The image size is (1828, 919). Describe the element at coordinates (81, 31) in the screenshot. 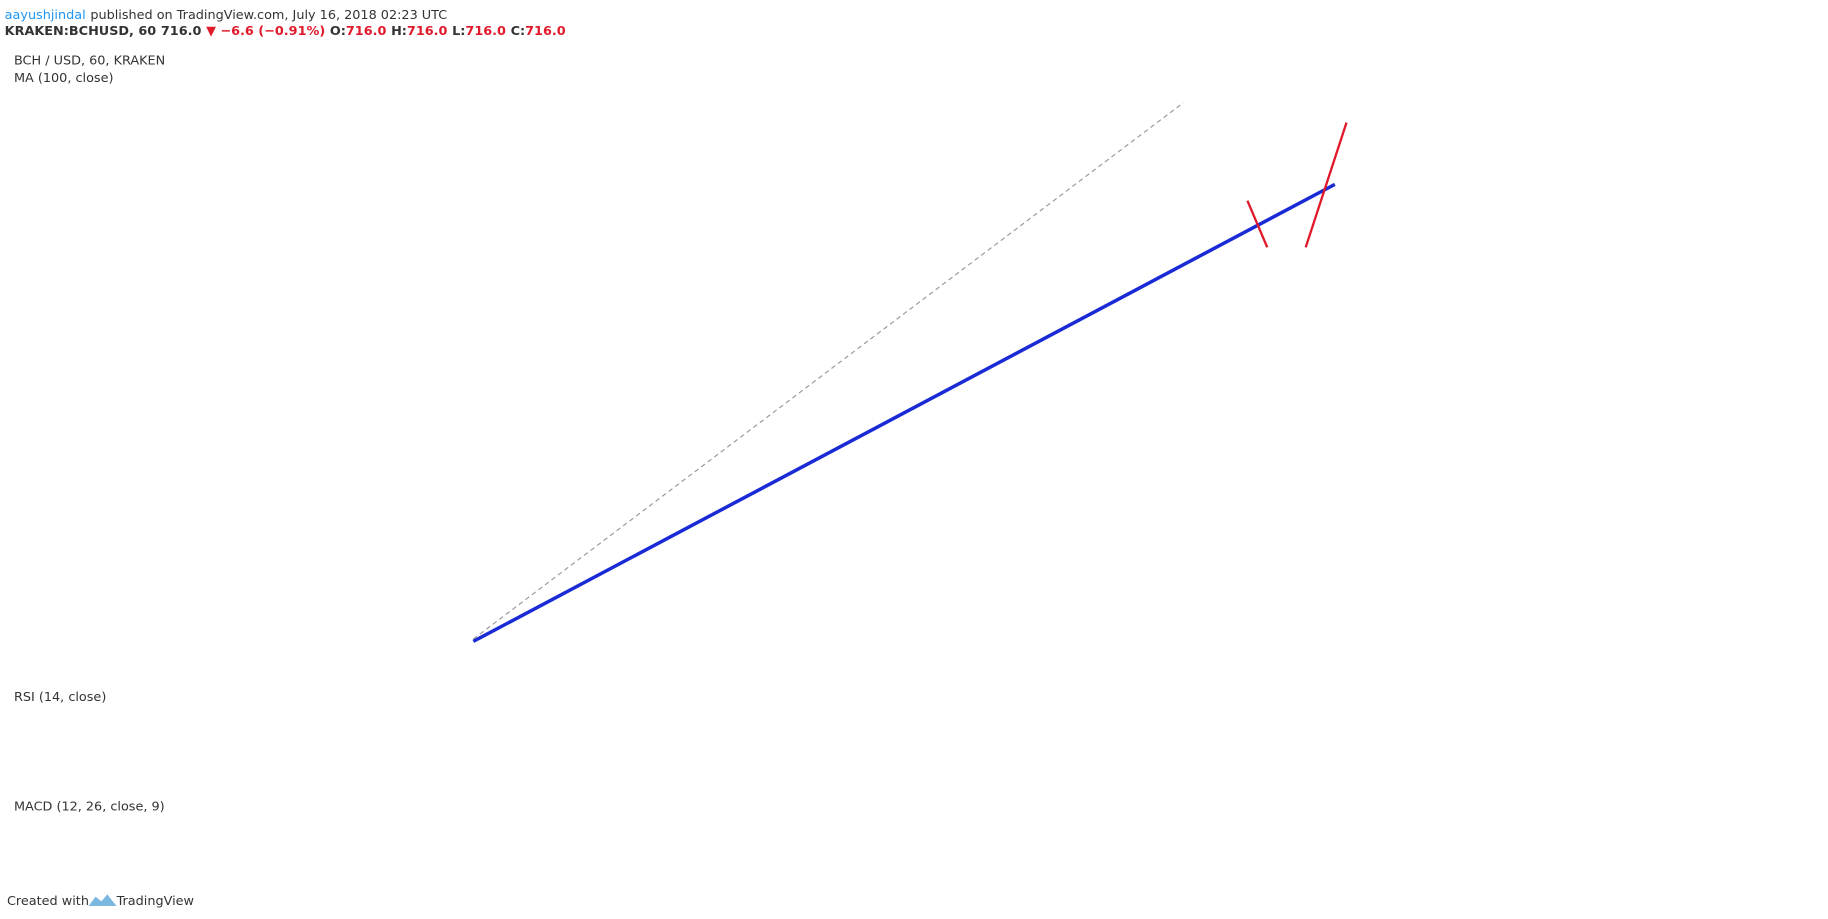

I see `symbol: KRAKEN:BCHUSD, 60` at that location.